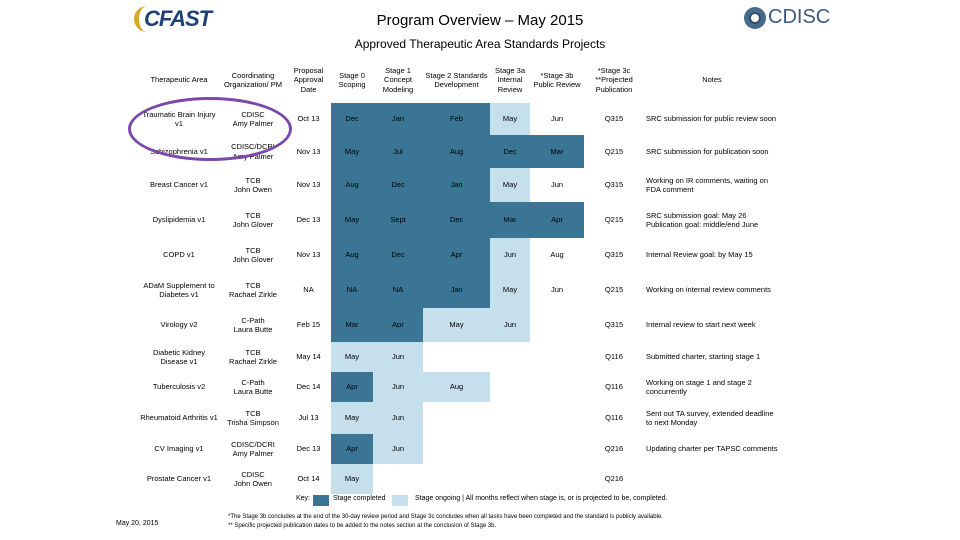 The image size is (960, 540). I want to click on cfast-logo: CFAST, so click(173, 20).